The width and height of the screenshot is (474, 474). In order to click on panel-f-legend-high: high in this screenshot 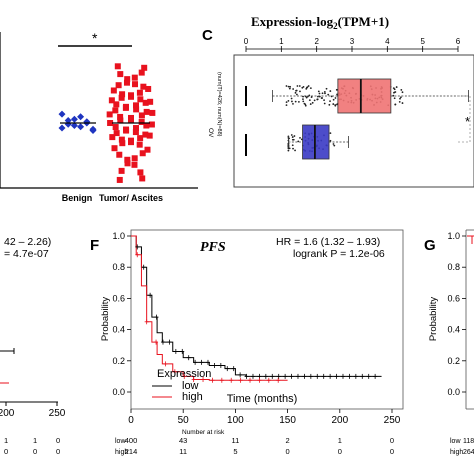, I will do `click(192, 397)`.